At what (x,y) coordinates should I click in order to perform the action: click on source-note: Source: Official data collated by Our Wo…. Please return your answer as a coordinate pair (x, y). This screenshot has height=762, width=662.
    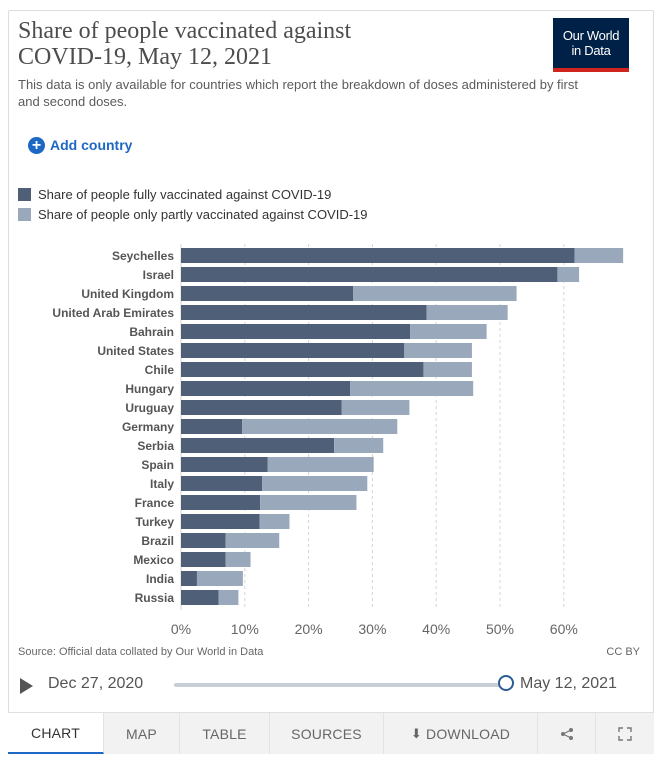
    Looking at the image, I should click on (141, 652).